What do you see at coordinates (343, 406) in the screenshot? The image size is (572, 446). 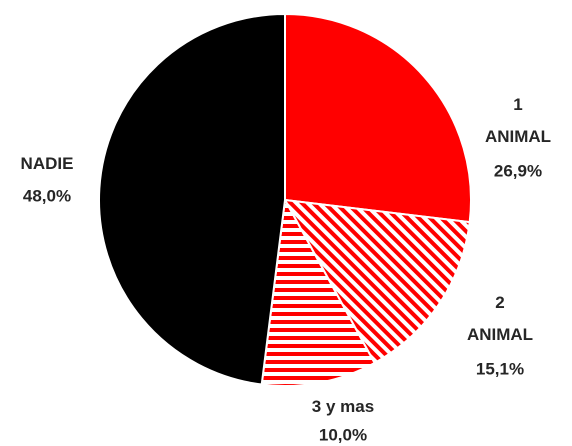 I see `slice-label: 3 y mas` at bounding box center [343, 406].